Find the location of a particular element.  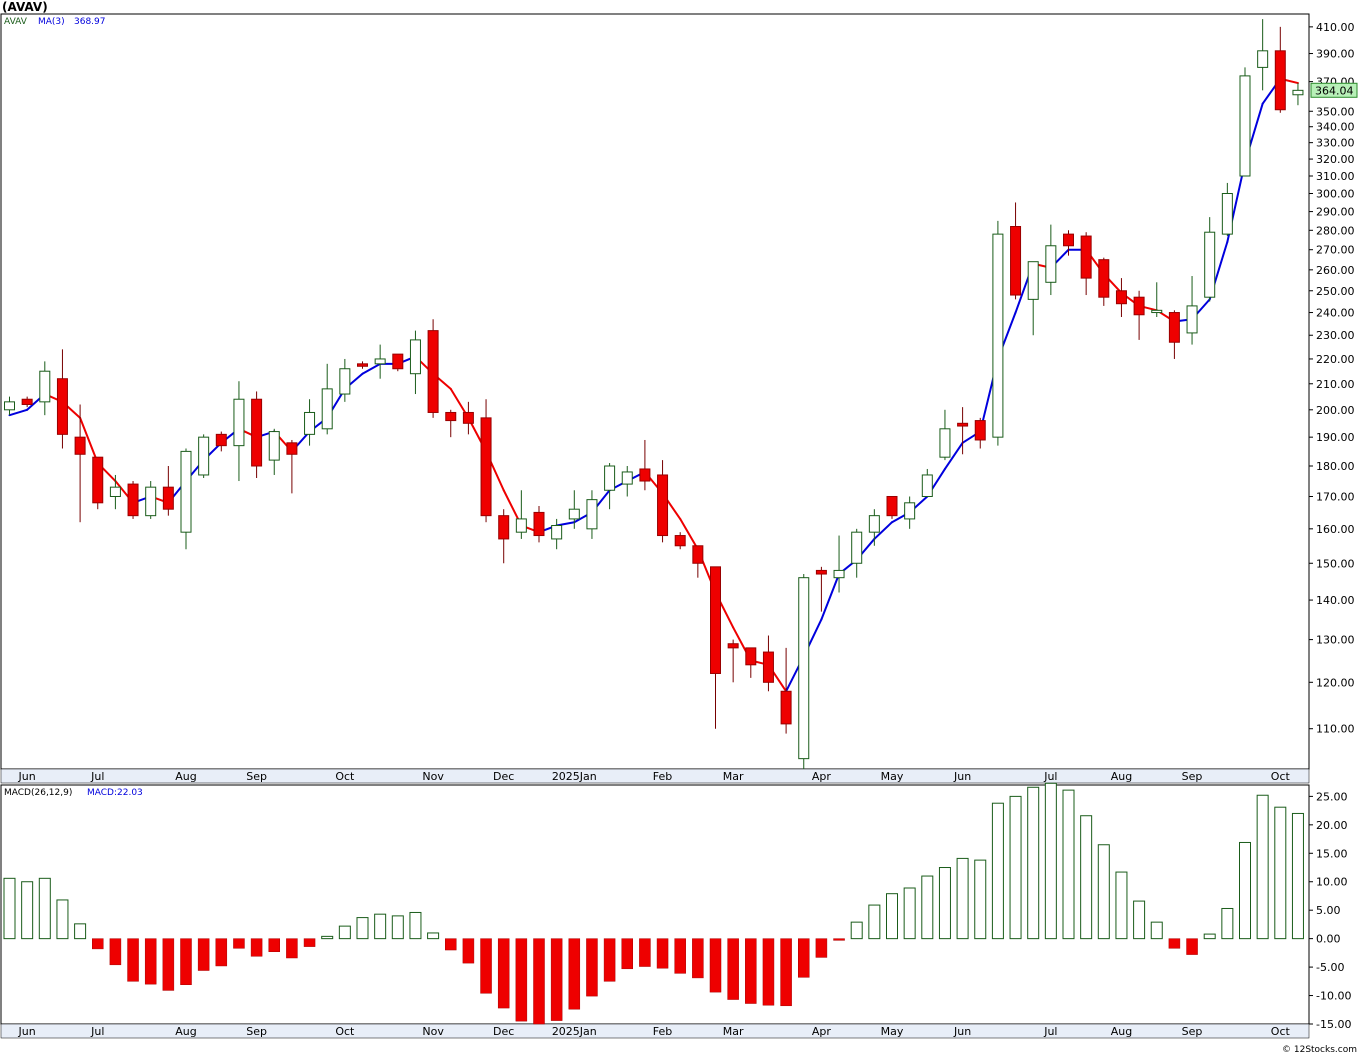

macd-xaxis-label: Oct is located at coordinates (1281, 1031).